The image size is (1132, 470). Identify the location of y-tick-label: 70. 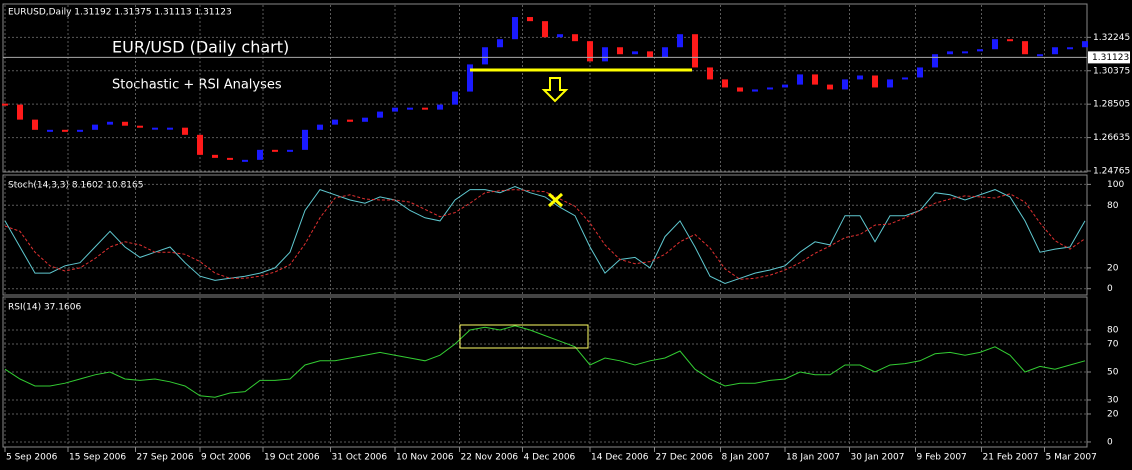
(1113, 345).